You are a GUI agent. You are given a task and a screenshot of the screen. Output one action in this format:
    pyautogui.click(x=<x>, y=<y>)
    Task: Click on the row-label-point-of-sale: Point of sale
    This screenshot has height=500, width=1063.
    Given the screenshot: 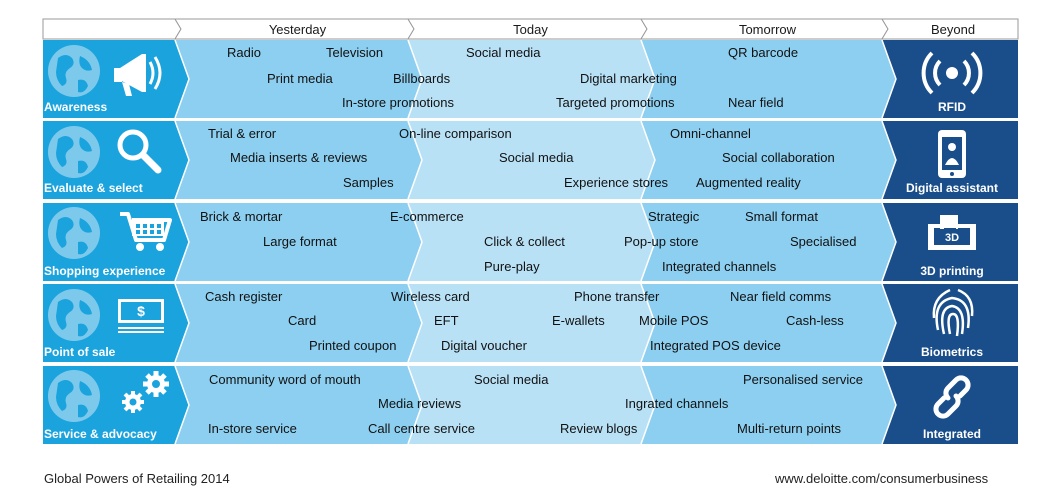 What is the action you would take?
    pyautogui.click(x=80, y=352)
    